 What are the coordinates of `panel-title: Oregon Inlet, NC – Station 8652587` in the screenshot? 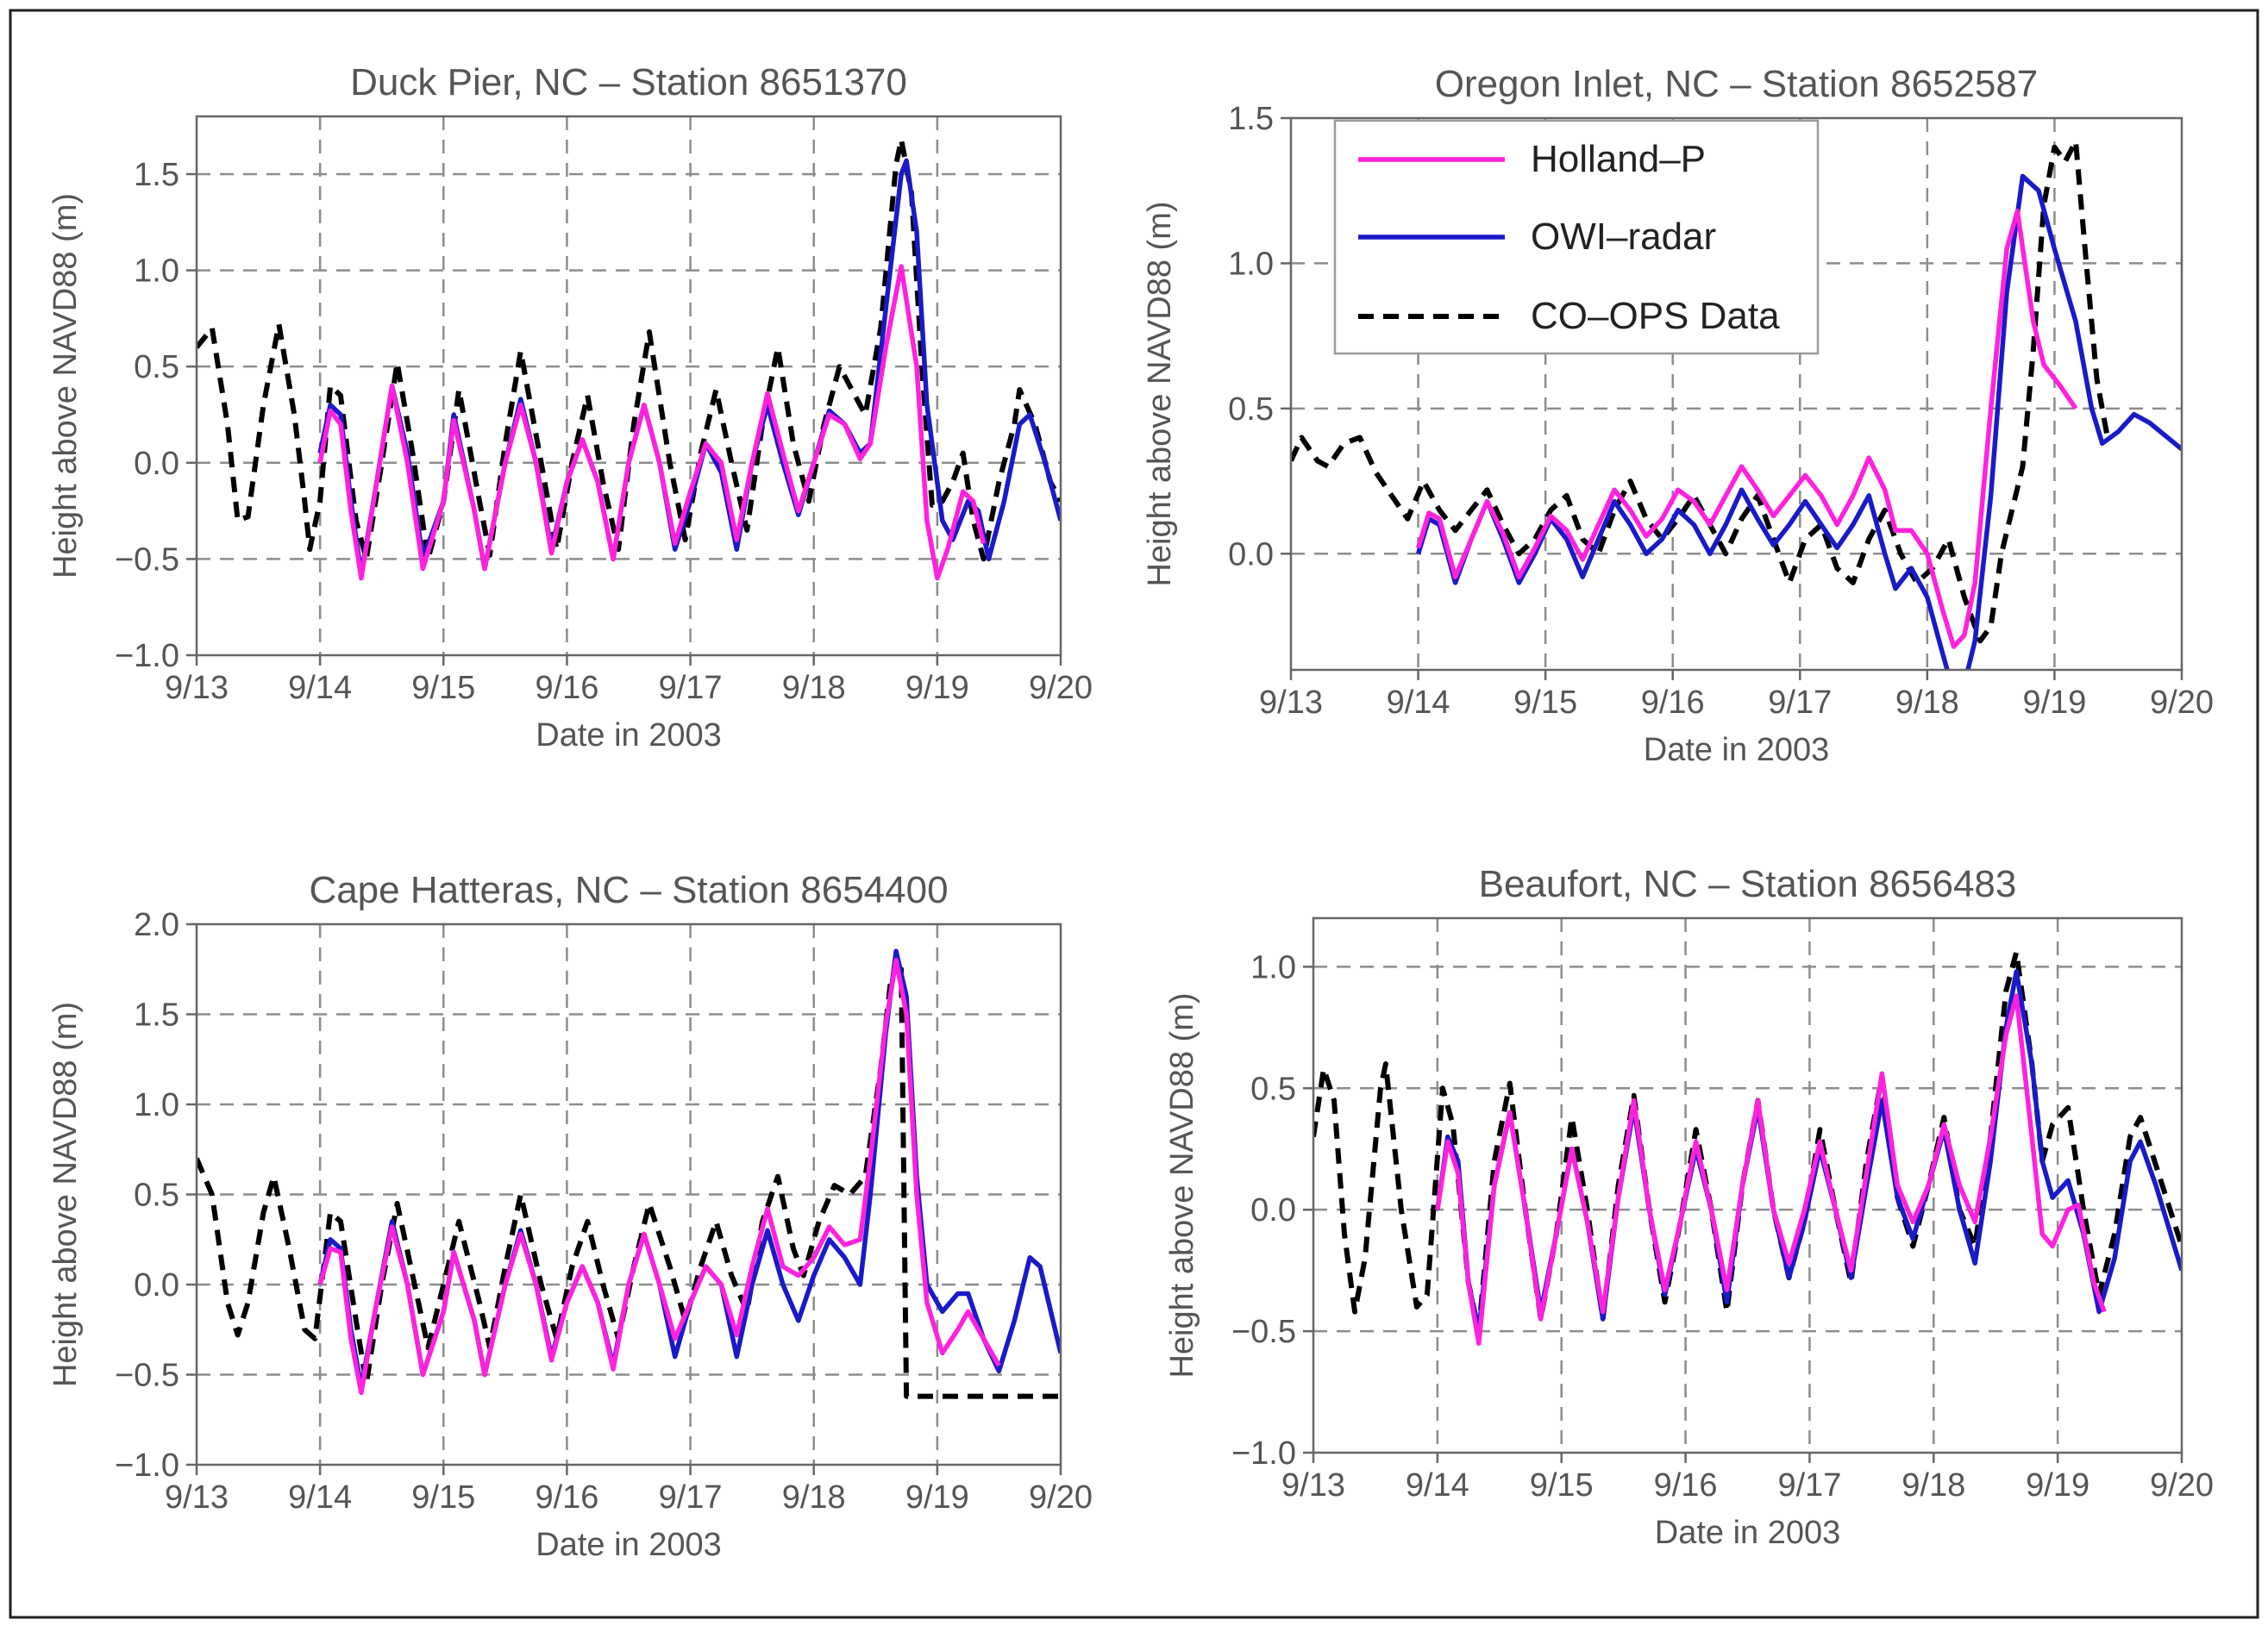 It's located at (1737, 84).